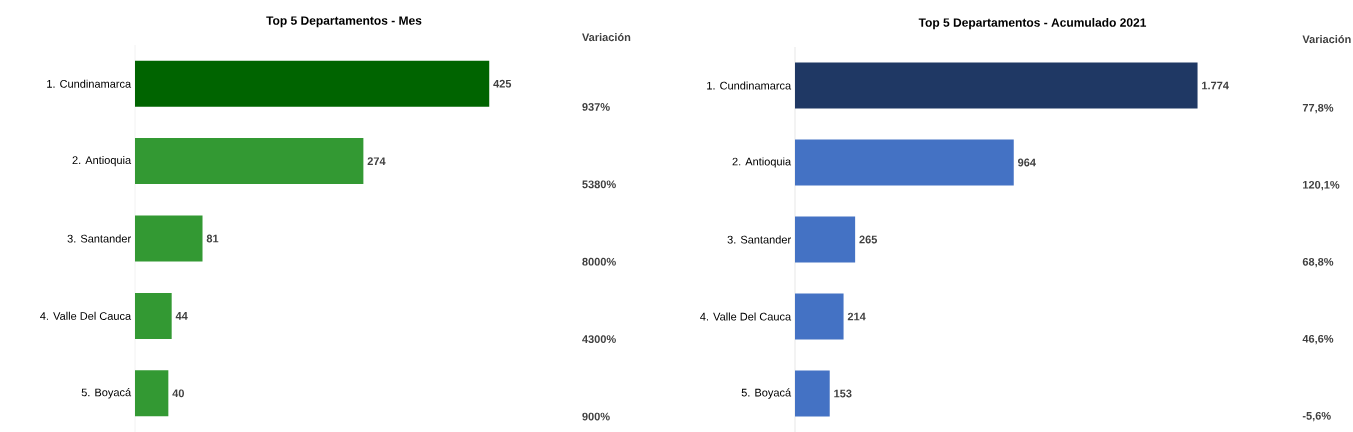  I want to click on data-label: 40, so click(178, 393).